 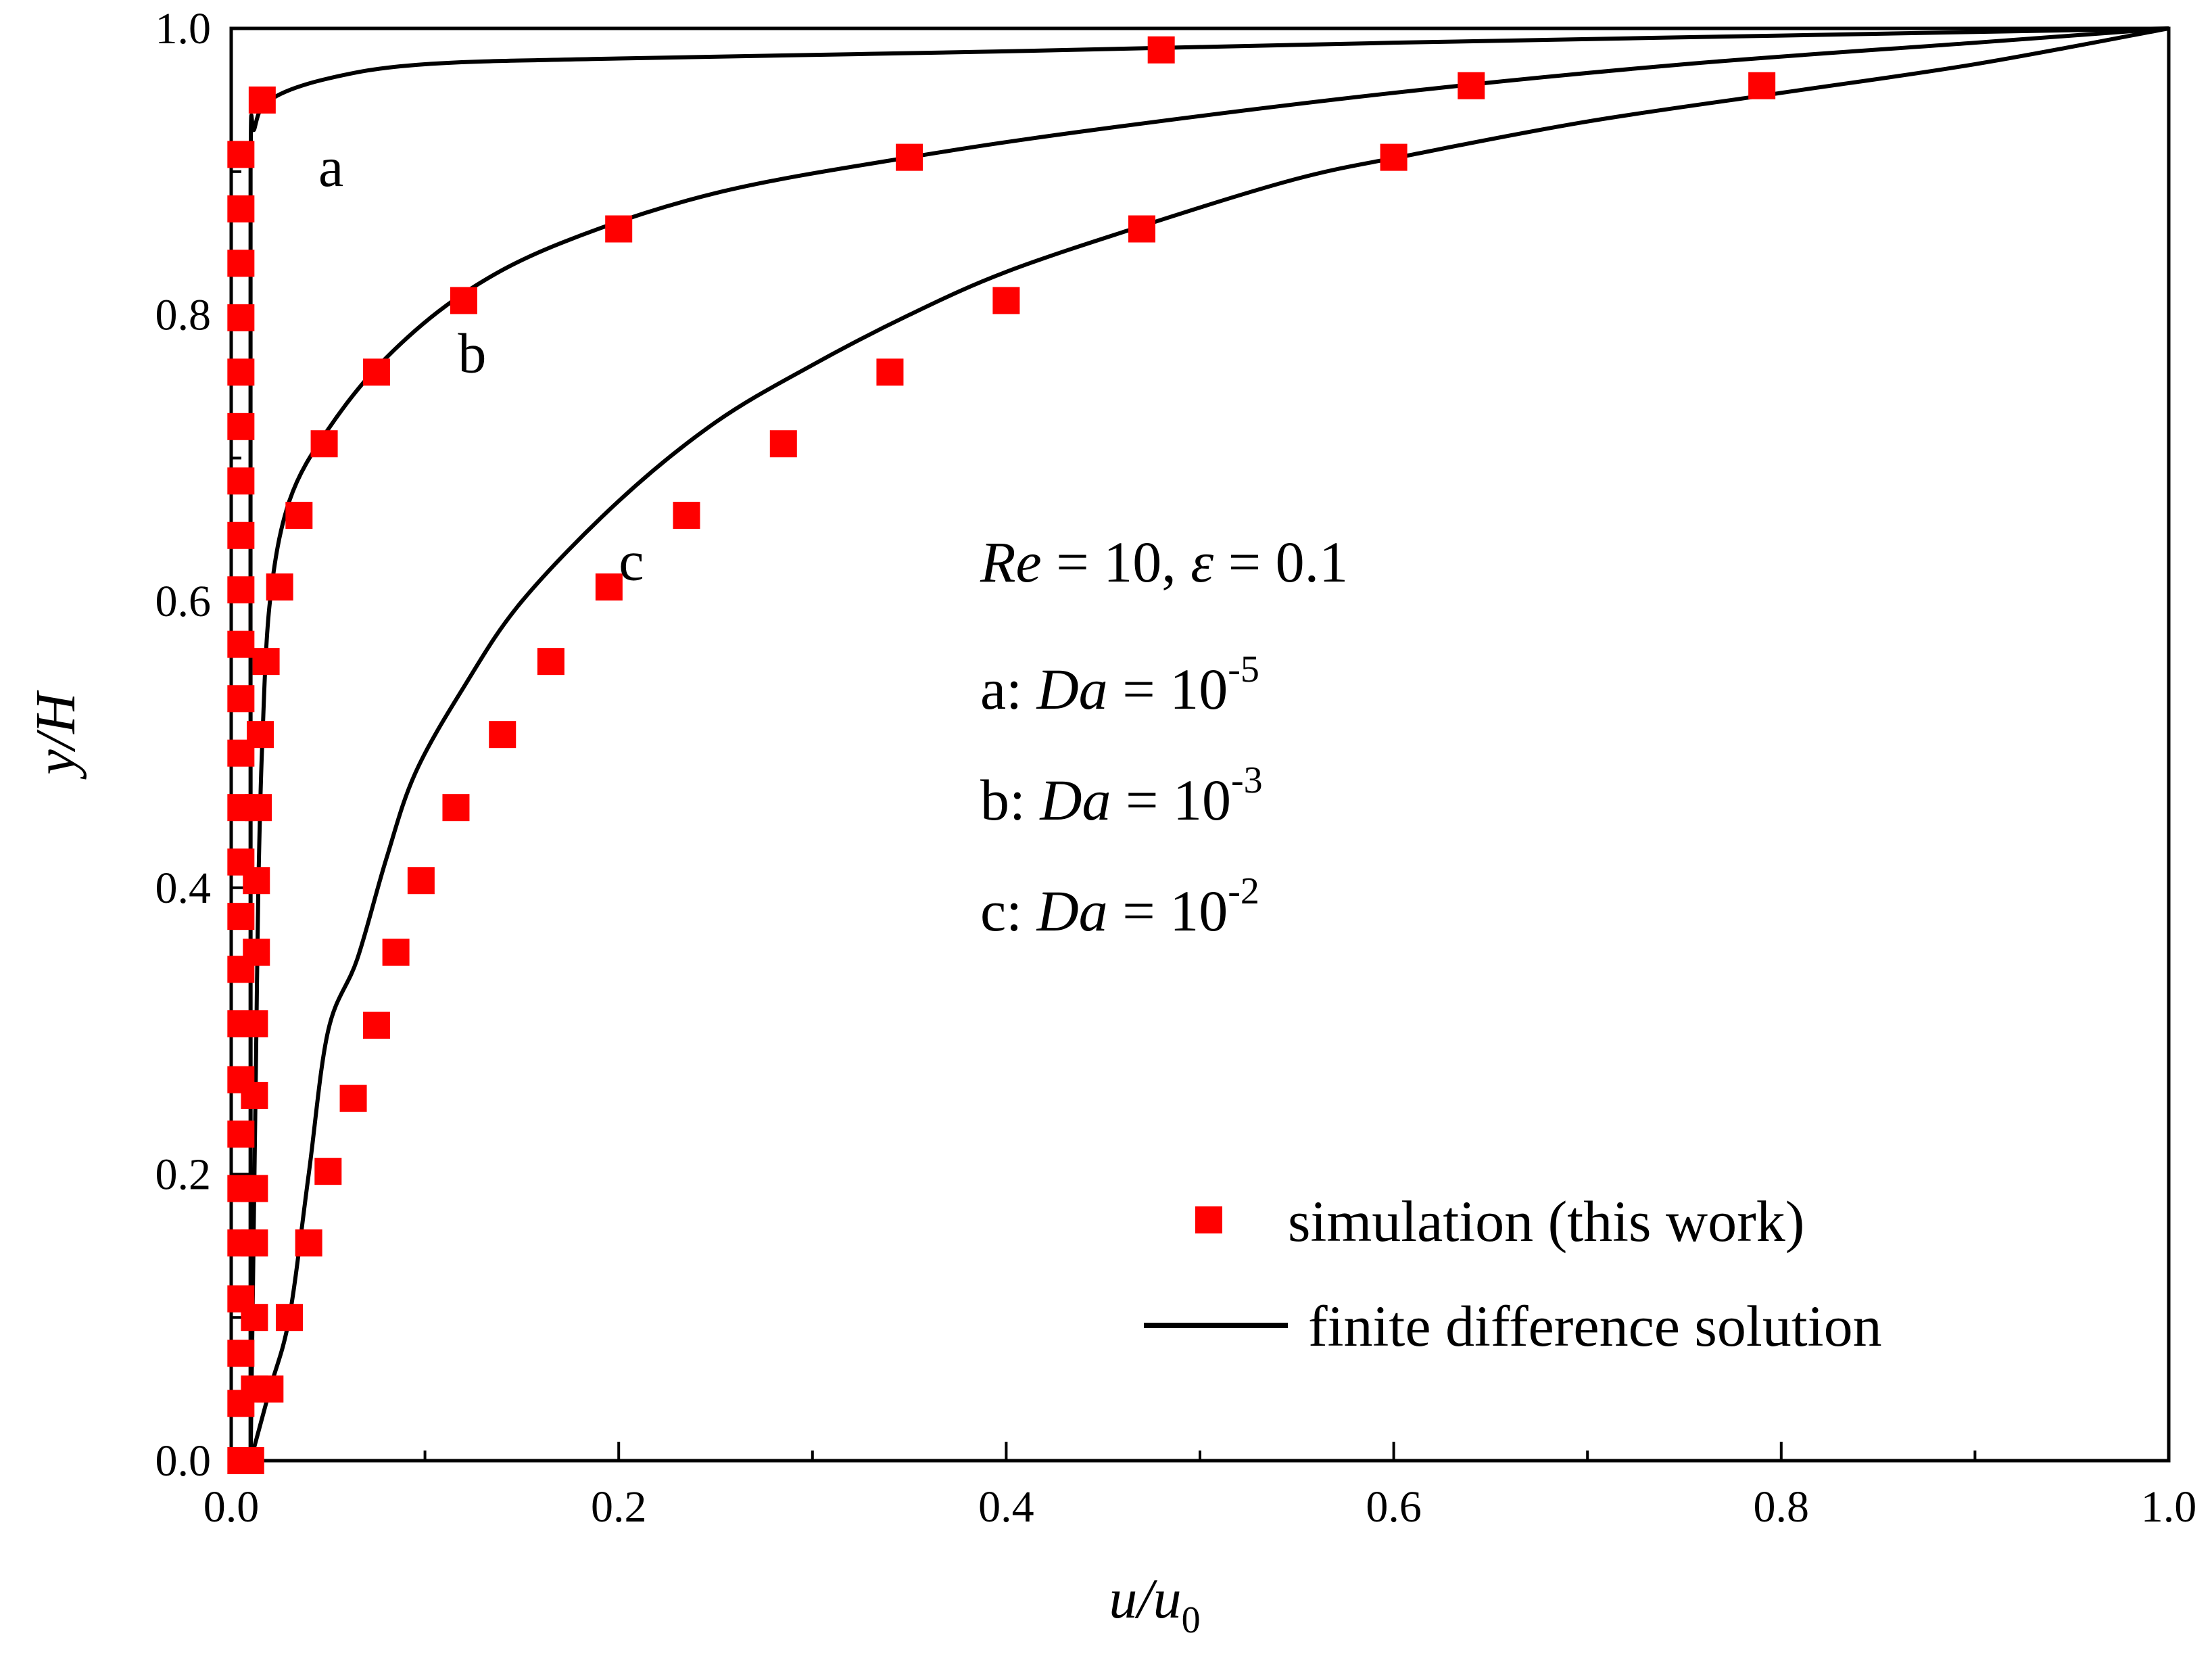 What do you see at coordinates (619, 1507) in the screenshot?
I see `x-tick-label: 0.2` at bounding box center [619, 1507].